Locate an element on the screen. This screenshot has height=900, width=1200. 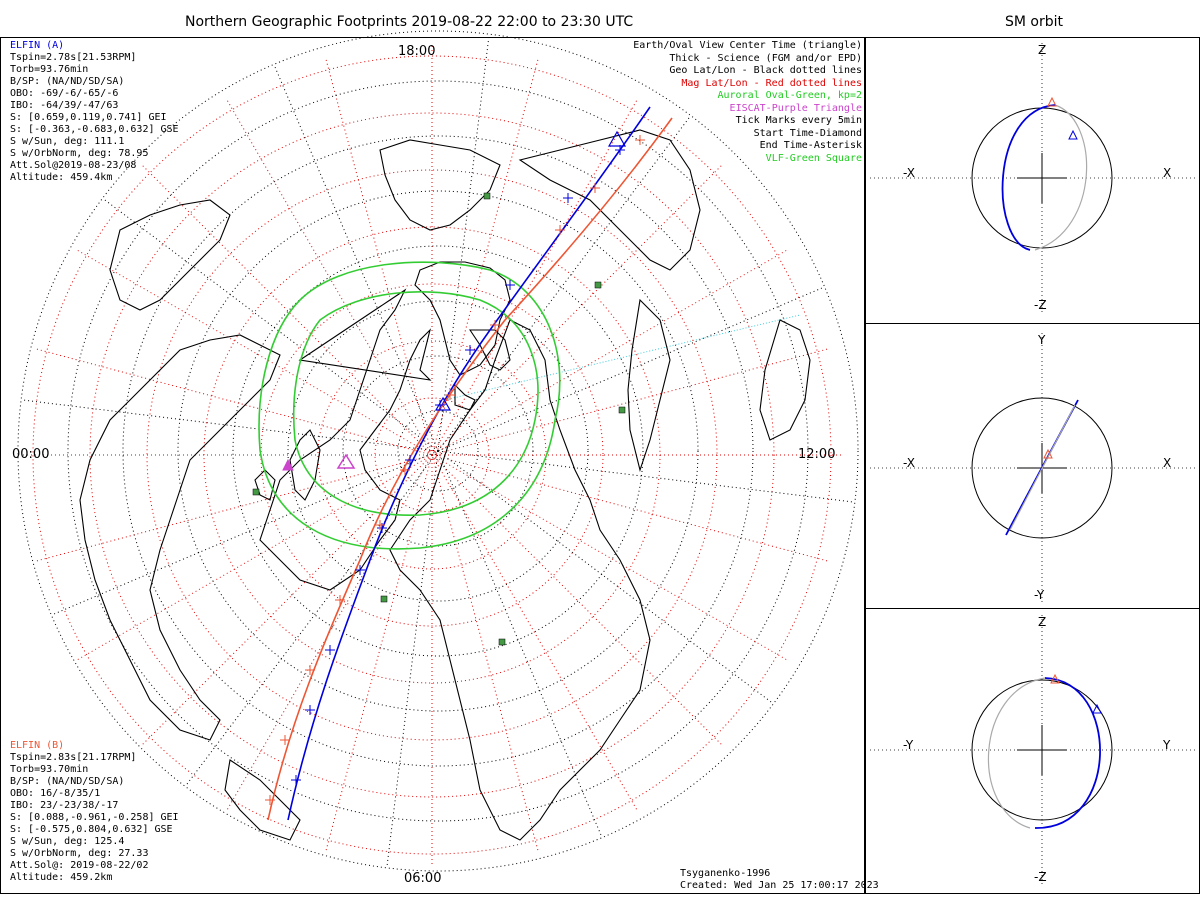
lt-label-top: 18:00 is located at coordinates (417, 51).